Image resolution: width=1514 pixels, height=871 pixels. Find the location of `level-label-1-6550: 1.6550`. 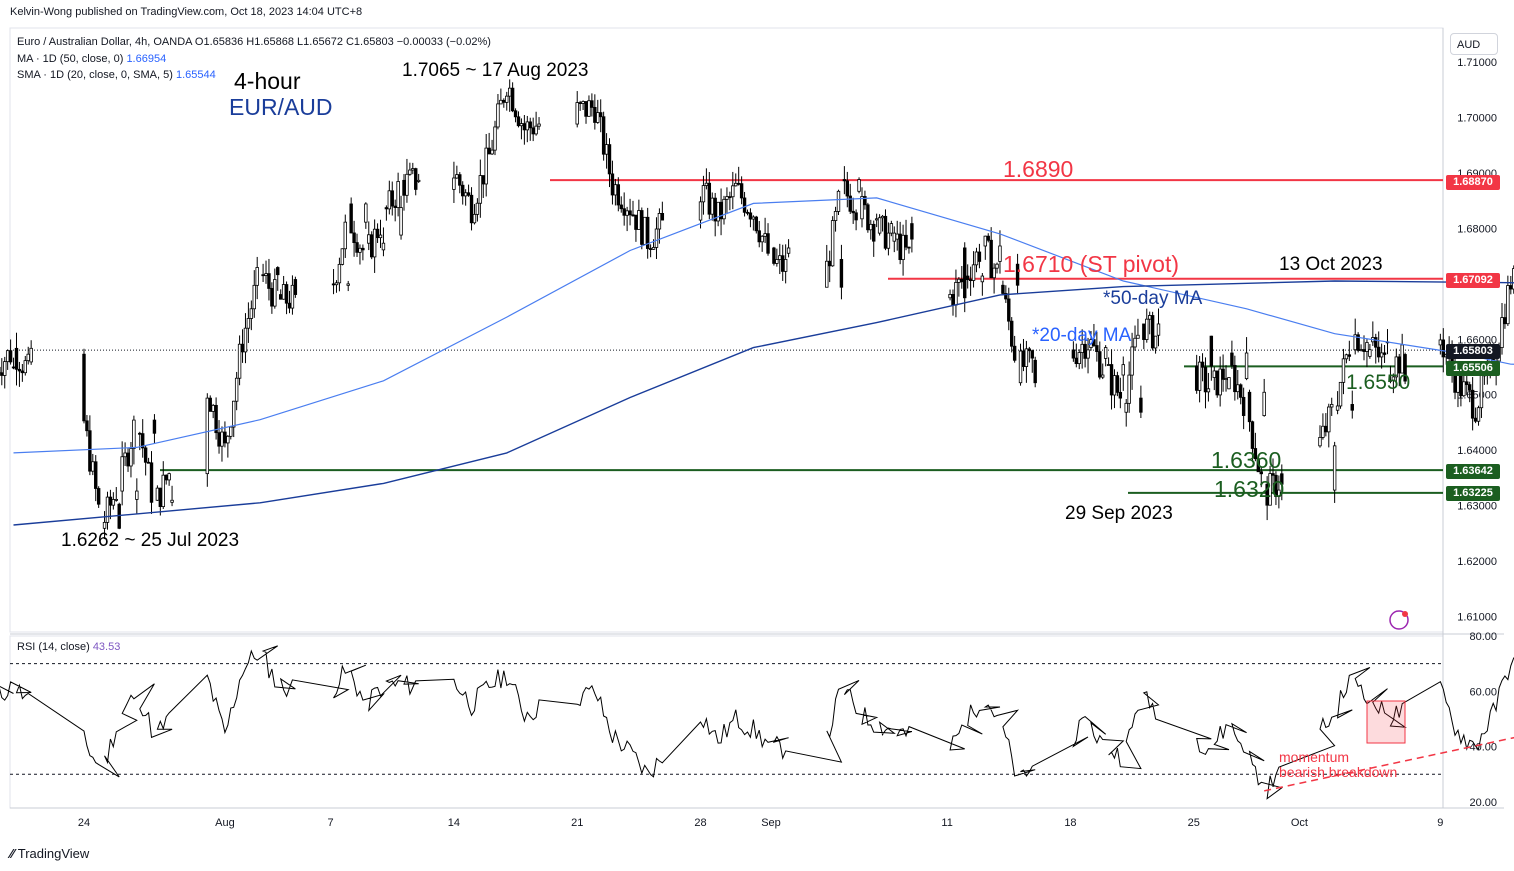

level-label-1-6550: 1.6550 is located at coordinates (1378, 382).